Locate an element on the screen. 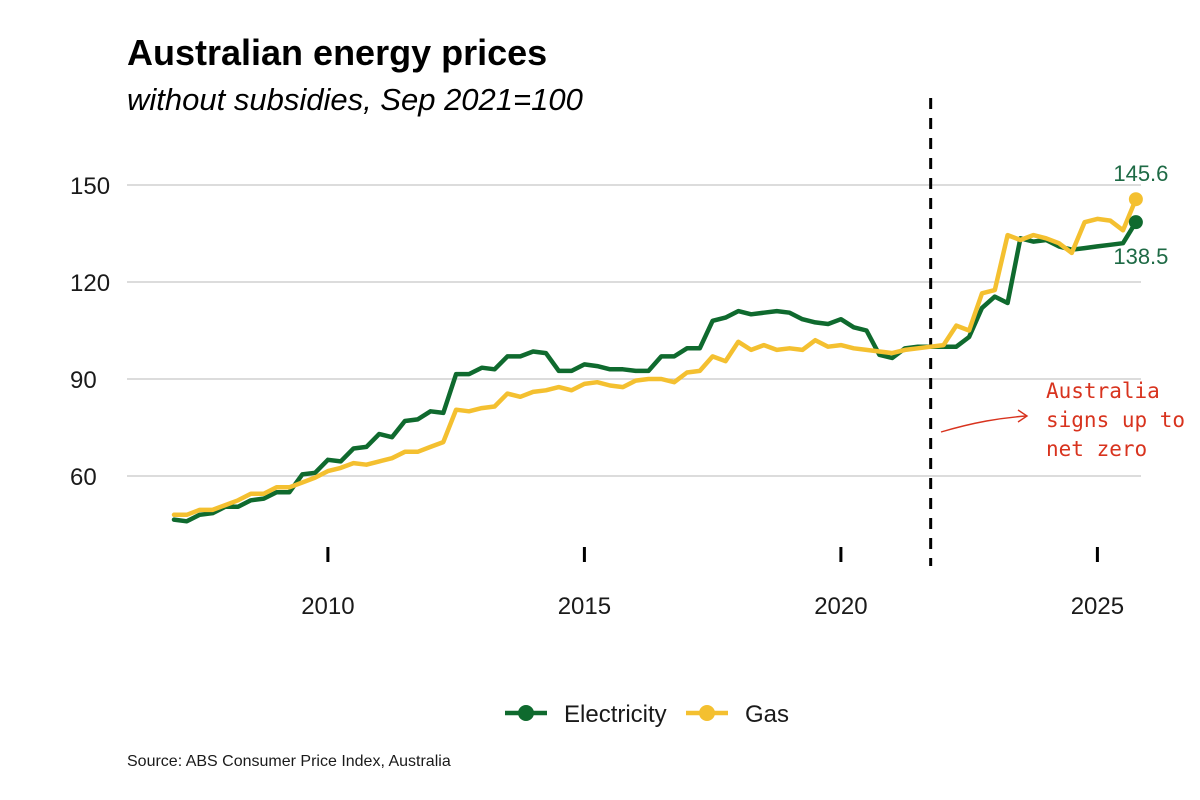 The image size is (1200, 800). legend-electricity-label: Electricity is located at coordinates (615, 714).